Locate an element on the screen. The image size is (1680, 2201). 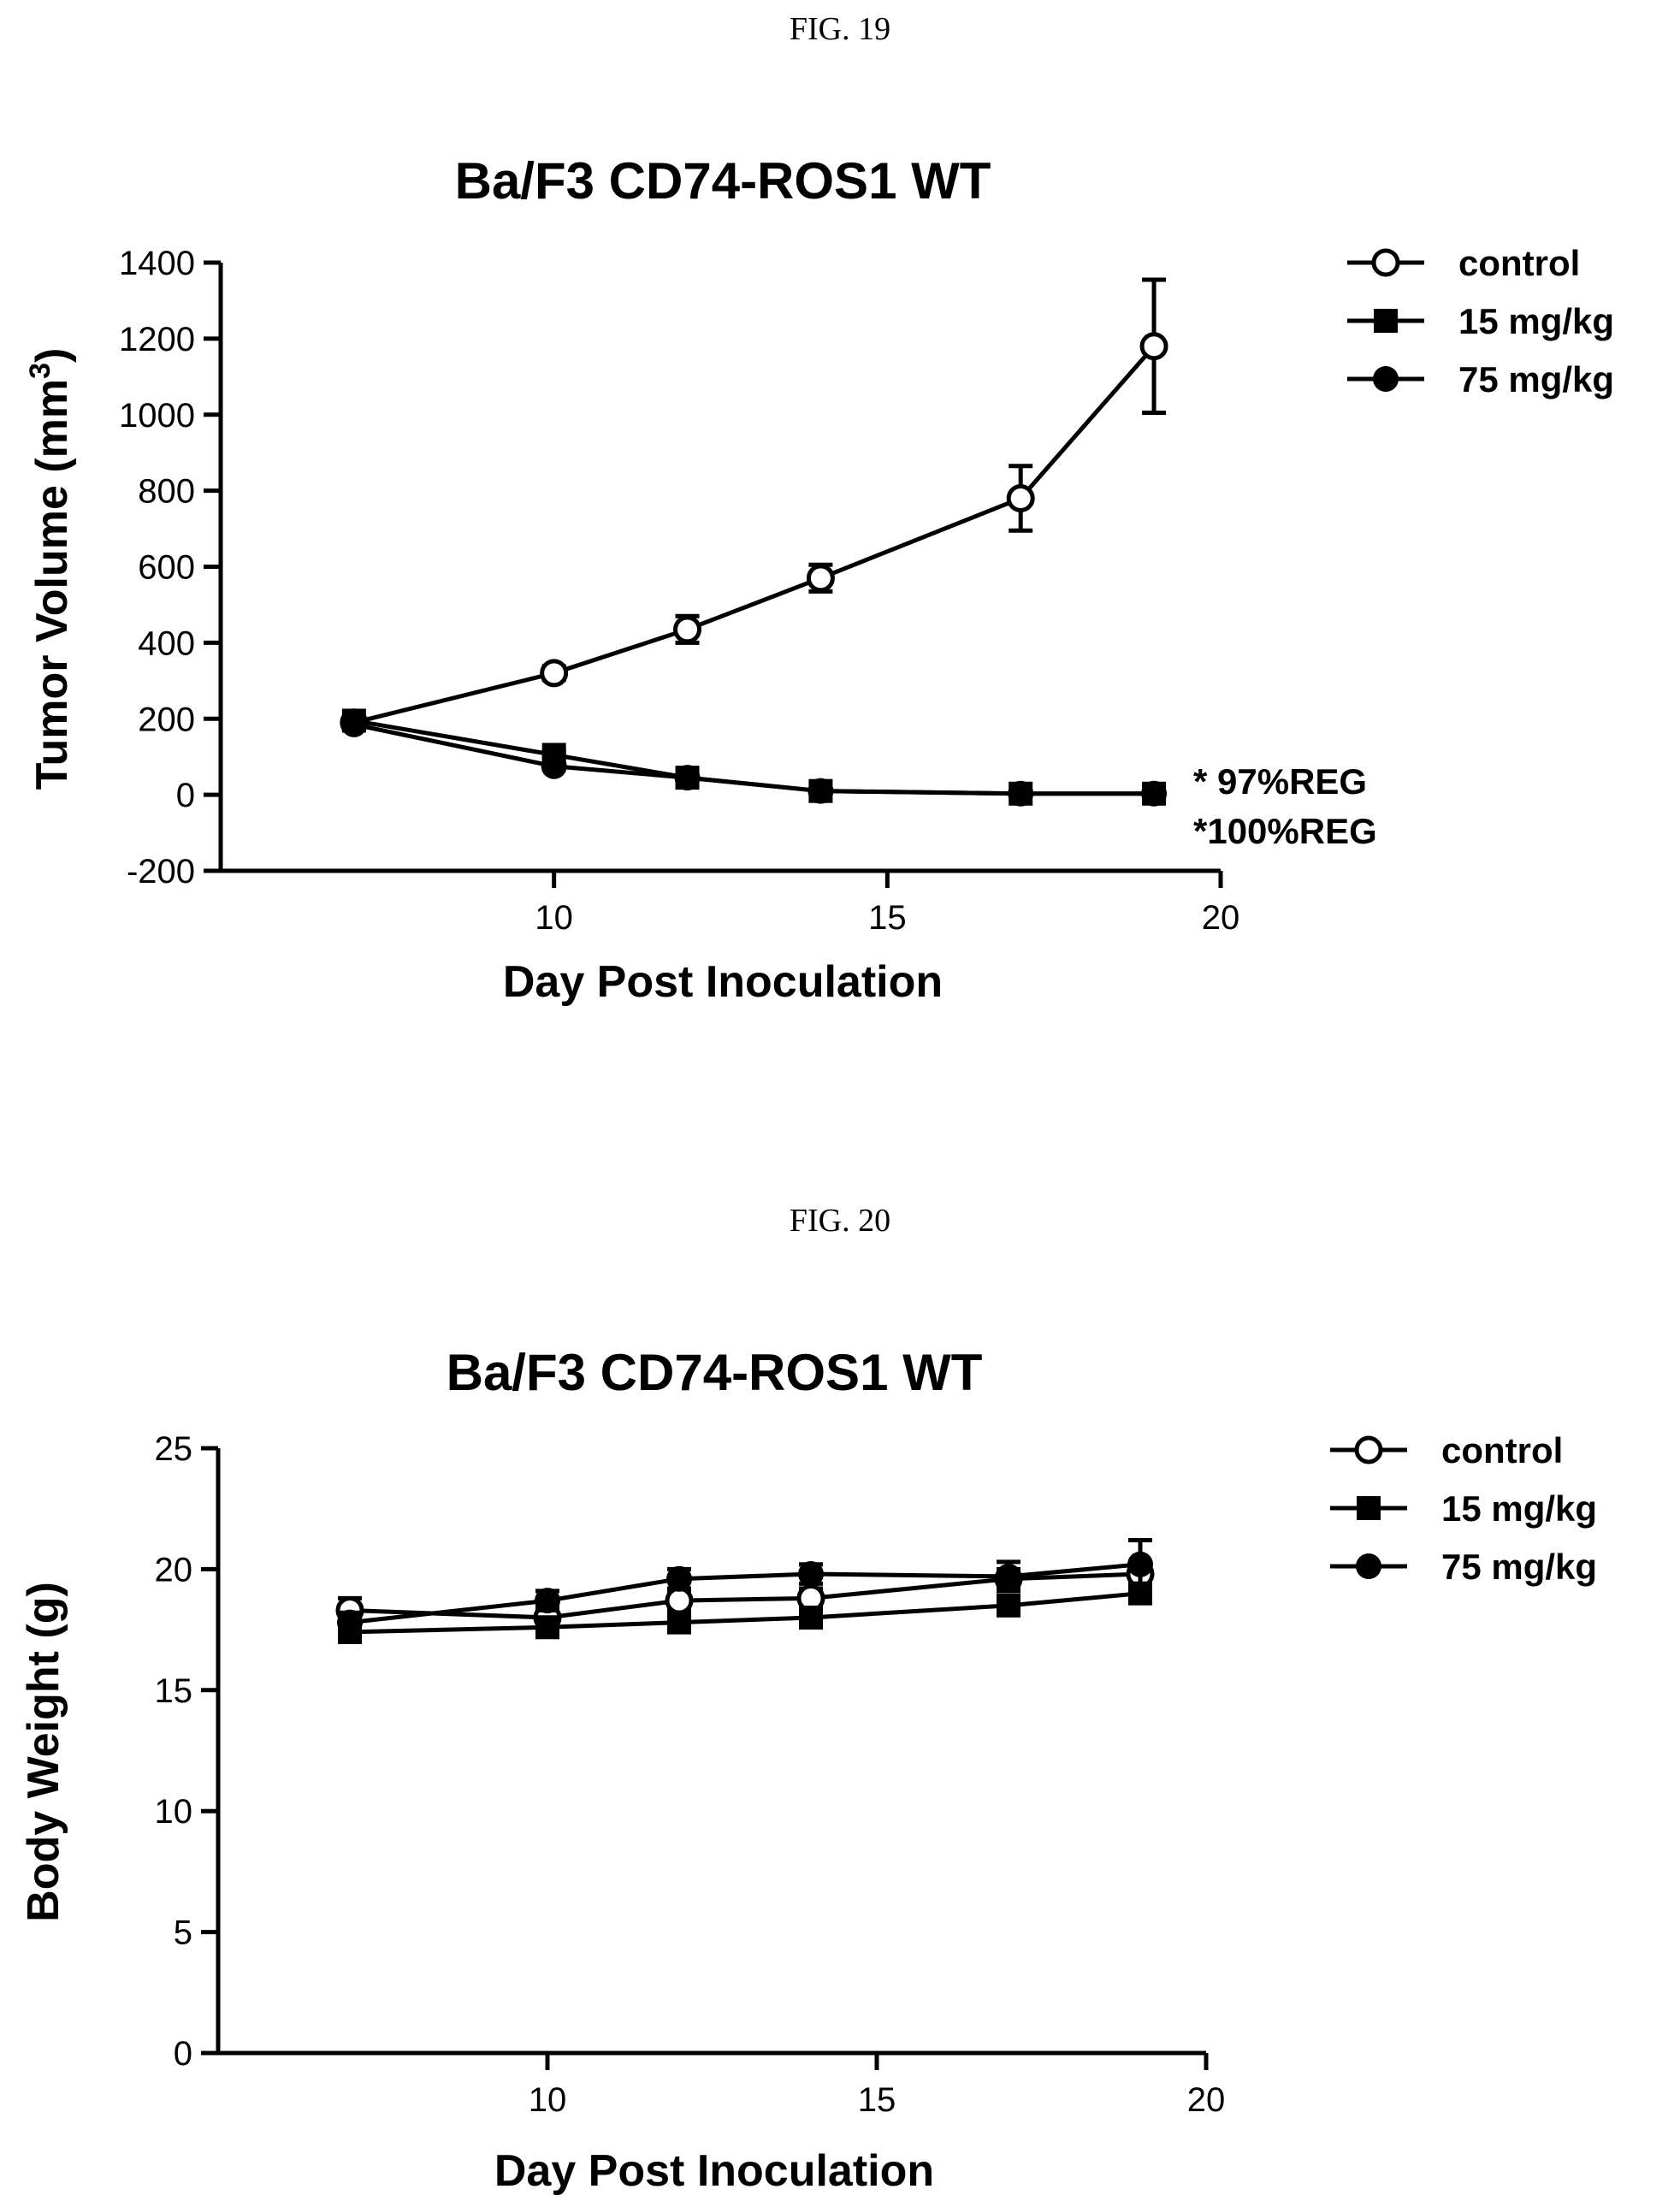
y-tick-label: 800 is located at coordinates (166, 492).